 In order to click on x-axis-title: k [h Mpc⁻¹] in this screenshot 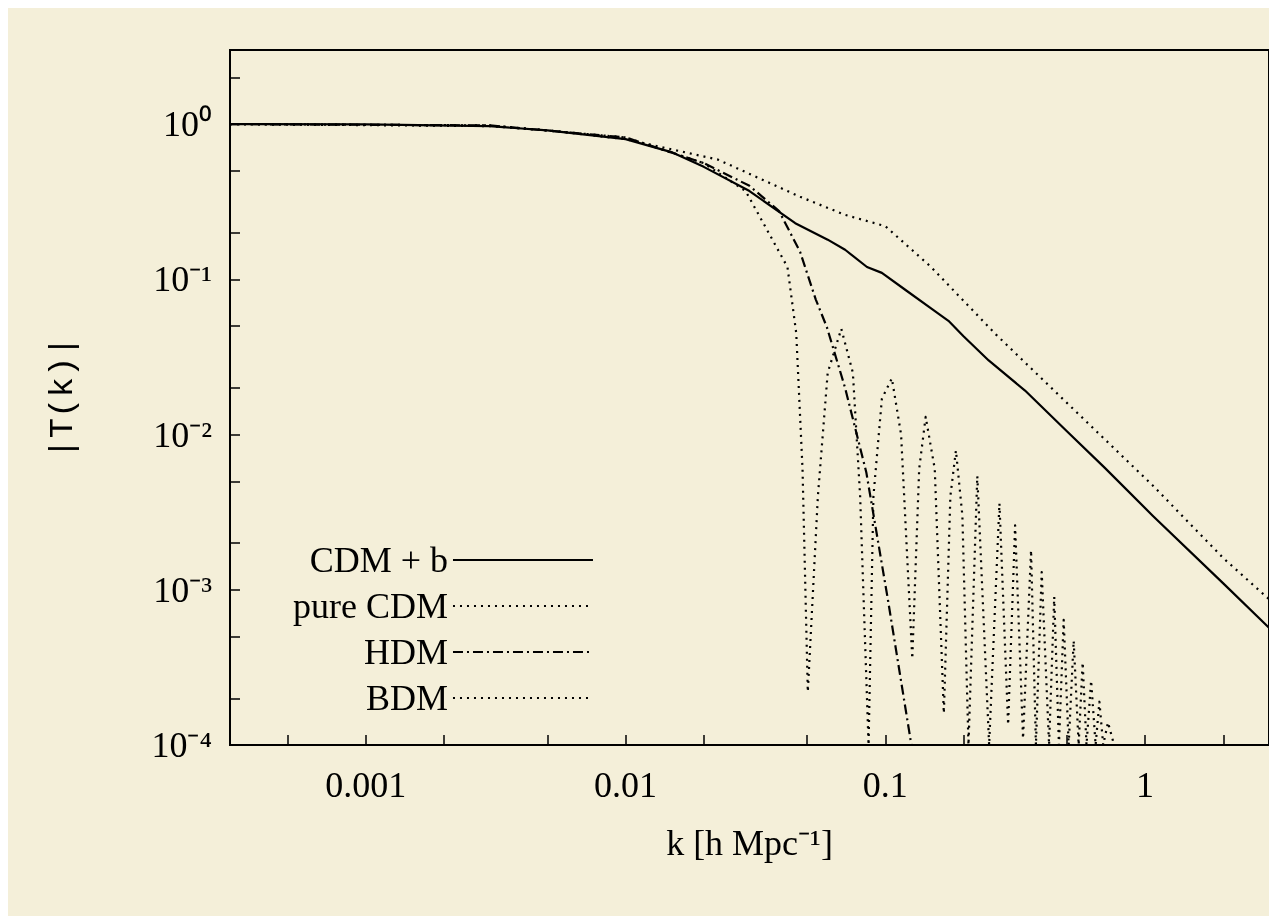, I will do `click(749, 843)`.